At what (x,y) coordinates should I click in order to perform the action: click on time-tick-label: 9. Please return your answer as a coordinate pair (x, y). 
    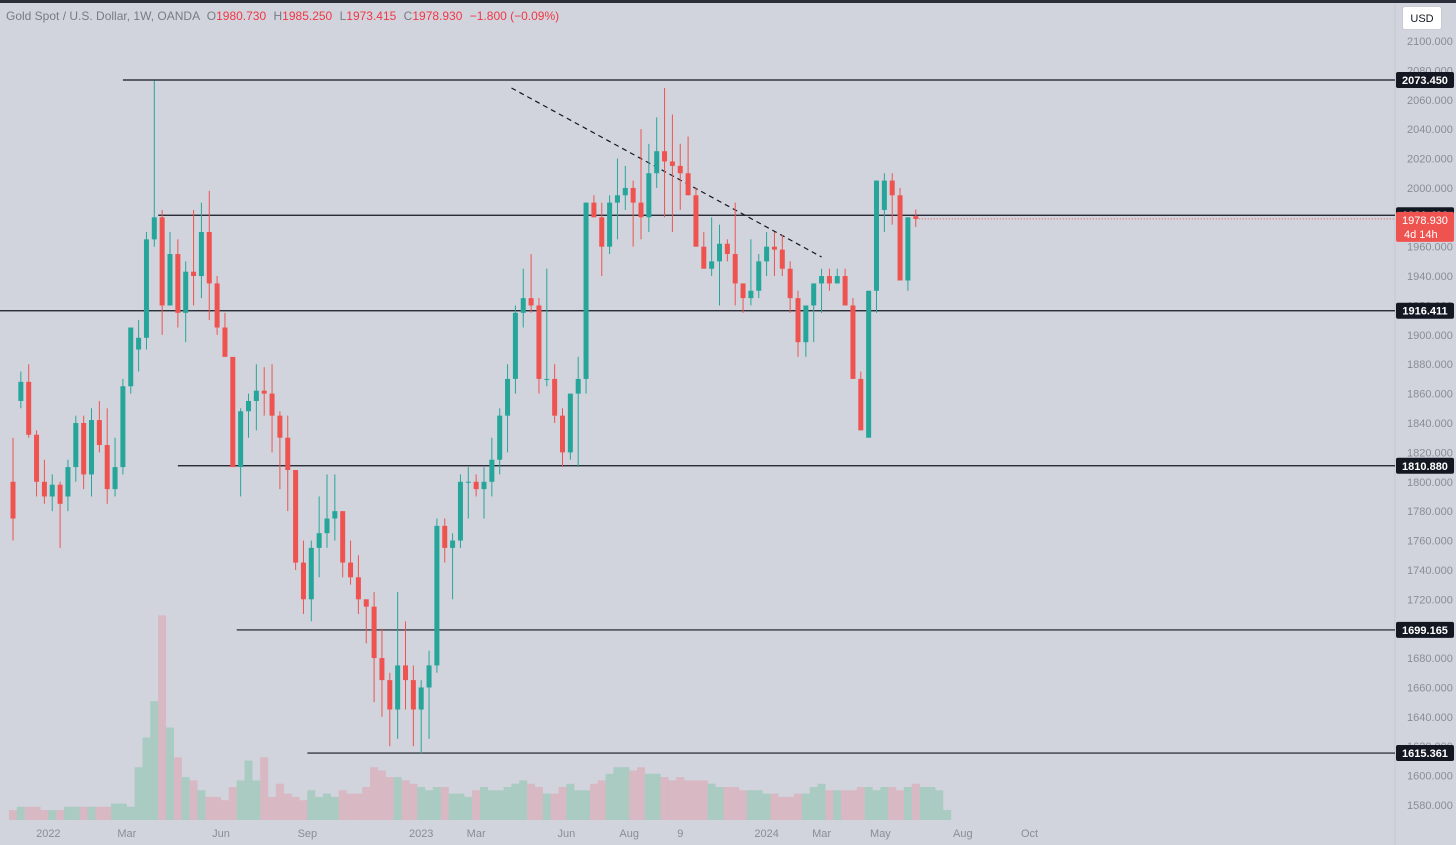
    Looking at the image, I should click on (680, 834).